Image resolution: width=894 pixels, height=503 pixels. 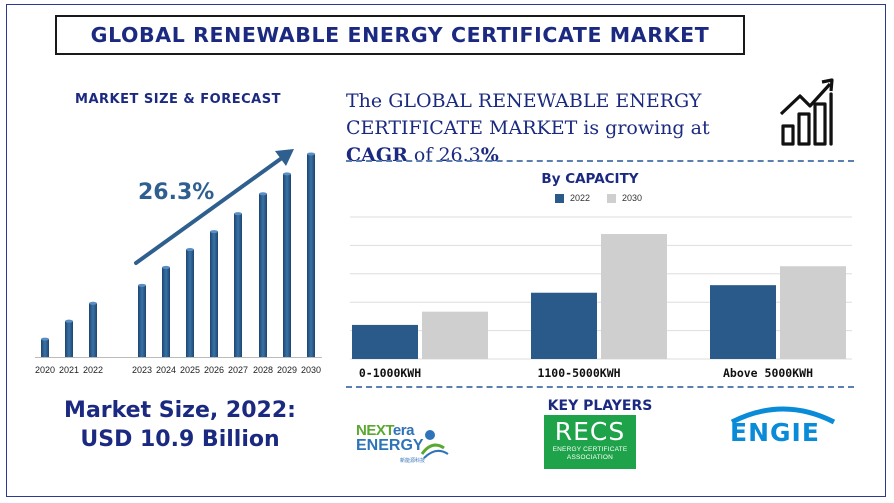 I want to click on engie-logo: ENGIE, so click(x=783, y=427).